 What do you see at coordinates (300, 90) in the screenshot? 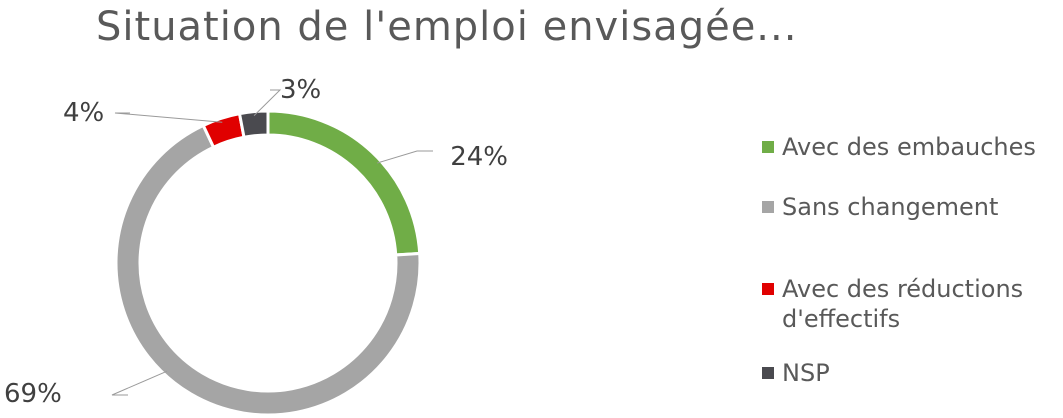
I see `data-label-nsp: 3%` at bounding box center [300, 90].